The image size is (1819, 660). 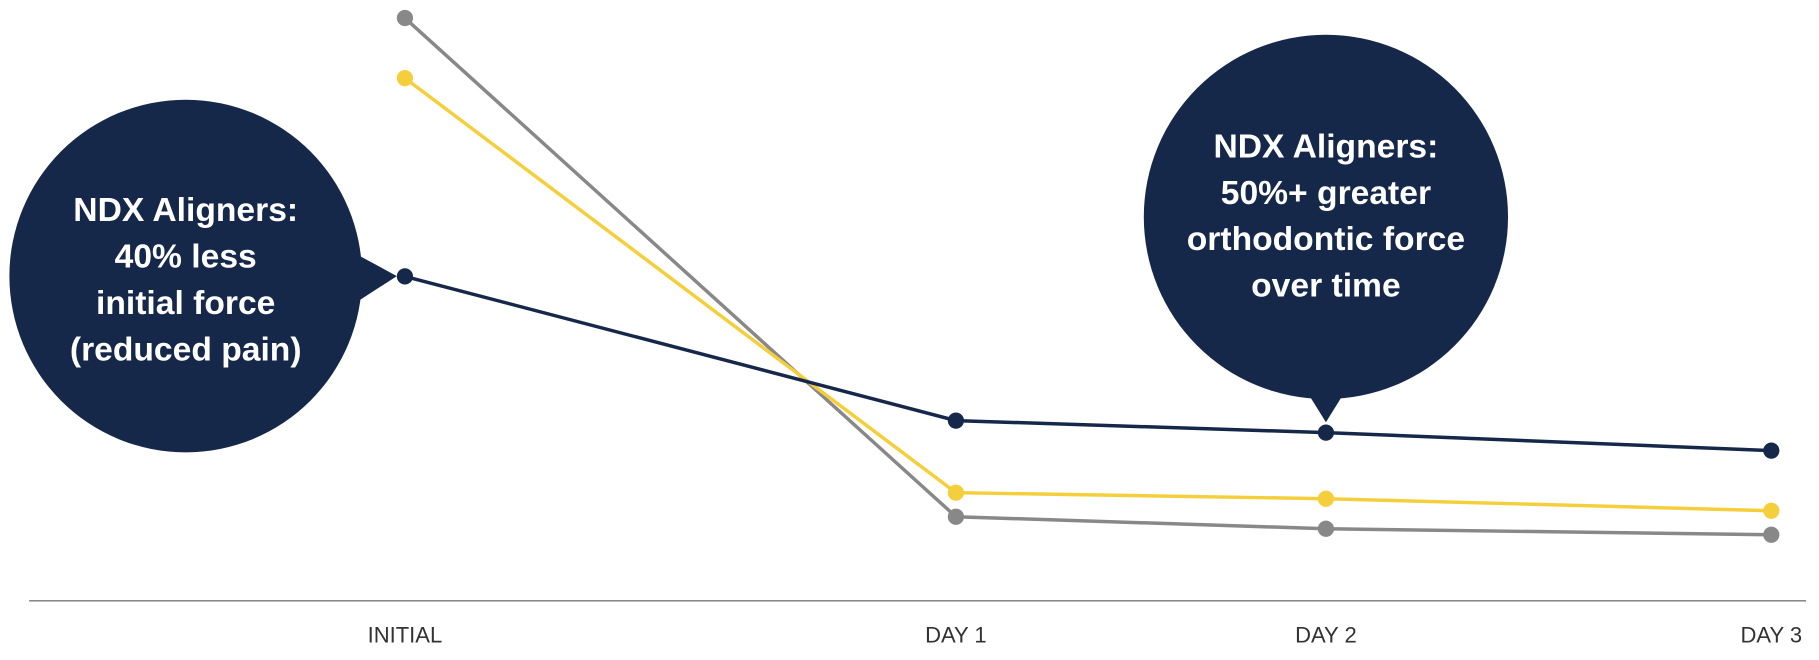 What do you see at coordinates (1326, 193) in the screenshot?
I see `callout-text: 50%+ greater` at bounding box center [1326, 193].